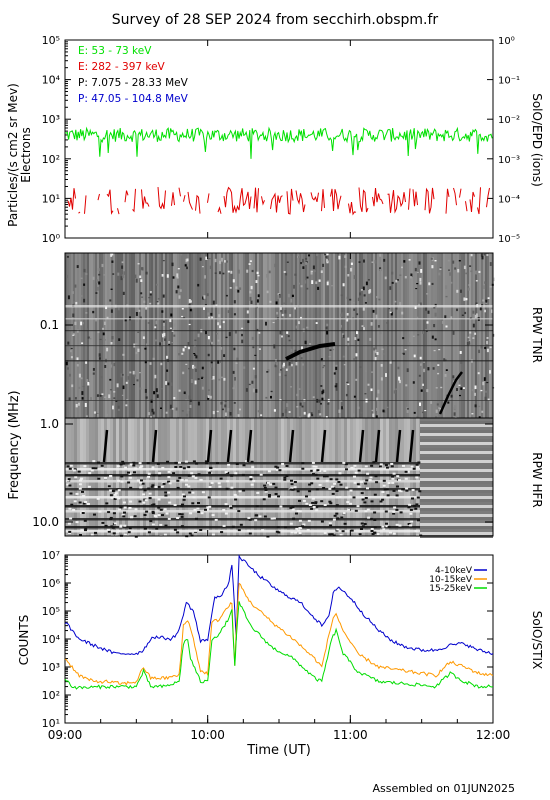  Describe the element at coordinates (51, 159) in the screenshot. I see `epd-ytick-label: 10²` at that location.